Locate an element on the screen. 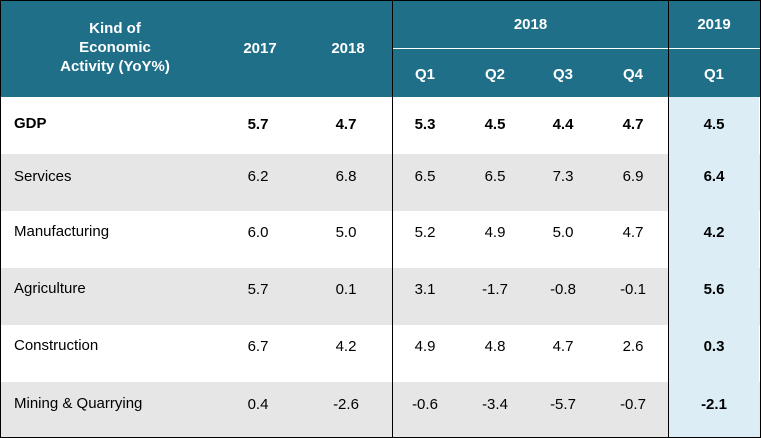  header-2019-q1: Q1 is located at coordinates (713, 74).